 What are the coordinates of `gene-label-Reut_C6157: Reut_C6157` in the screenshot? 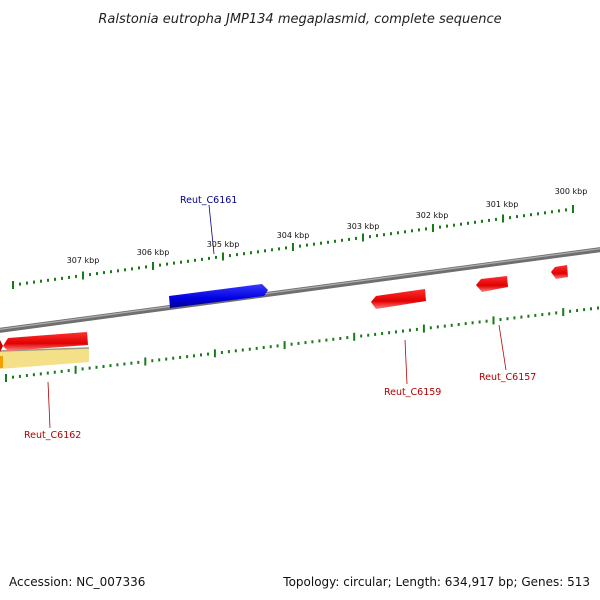 It's located at (507, 377).